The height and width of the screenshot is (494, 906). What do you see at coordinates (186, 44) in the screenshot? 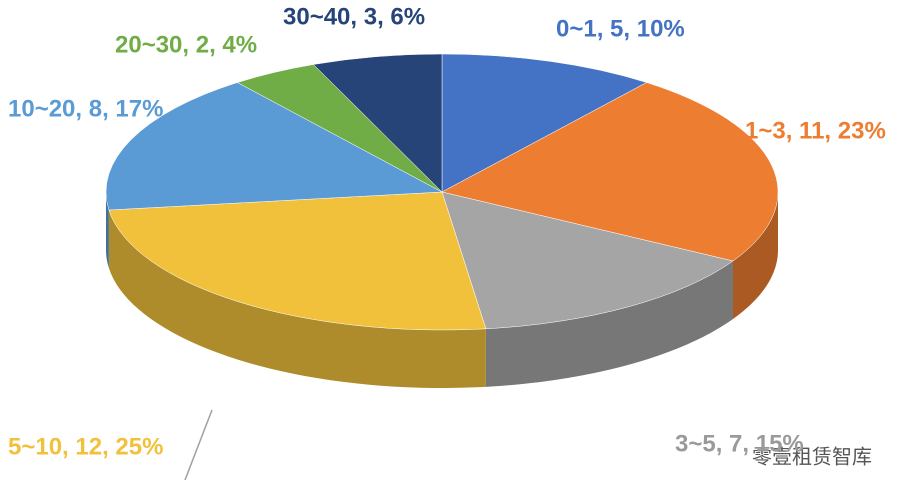
I see `data-label: 20~30, 2, 4%` at bounding box center [186, 44].